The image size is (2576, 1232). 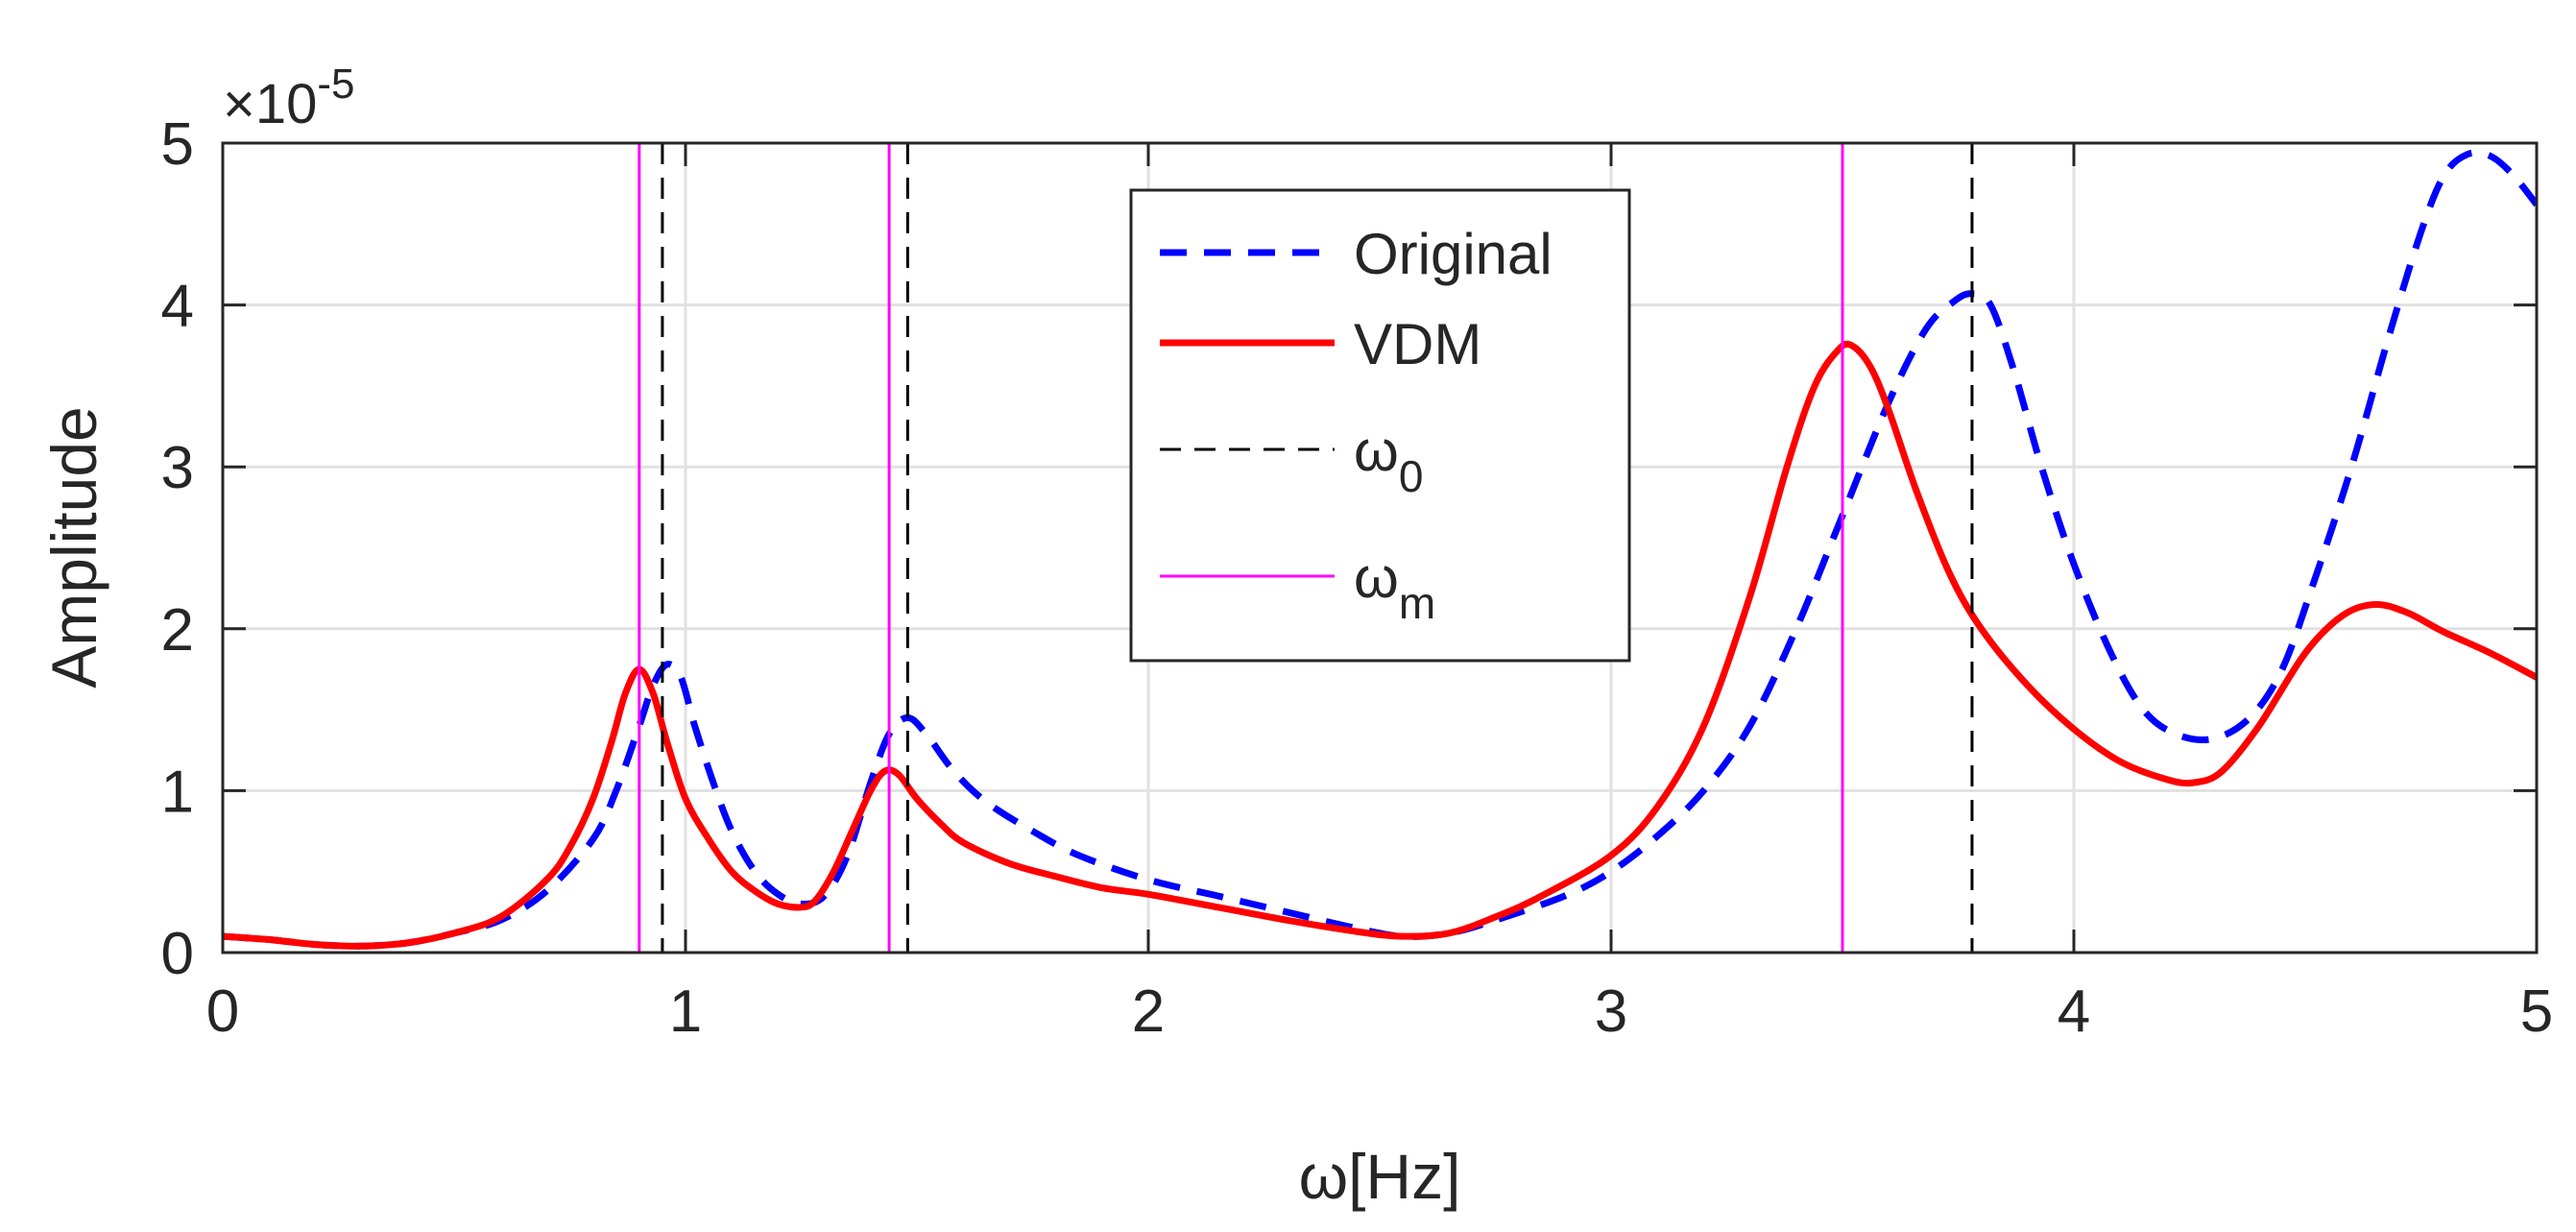 I want to click on x-tick-label: 4, so click(x=2074, y=1012).